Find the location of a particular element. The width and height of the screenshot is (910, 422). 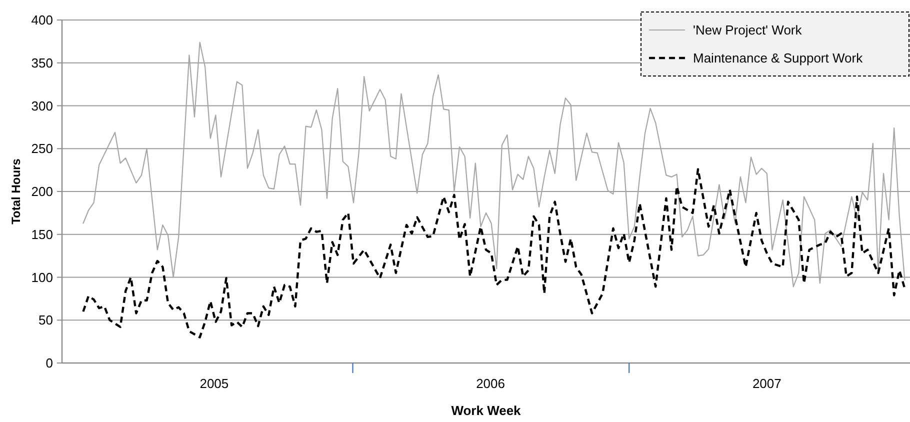

y-tick-label: 250 is located at coordinates (42, 148).